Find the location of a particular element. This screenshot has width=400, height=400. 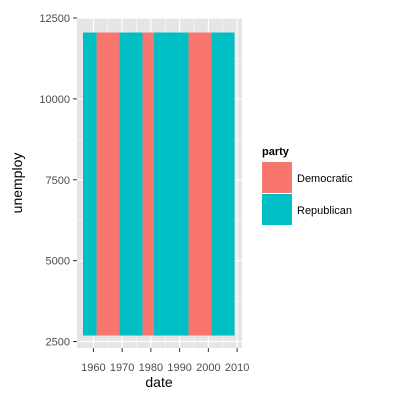

y-tick-label-10000: 10000 is located at coordinates (54, 100).